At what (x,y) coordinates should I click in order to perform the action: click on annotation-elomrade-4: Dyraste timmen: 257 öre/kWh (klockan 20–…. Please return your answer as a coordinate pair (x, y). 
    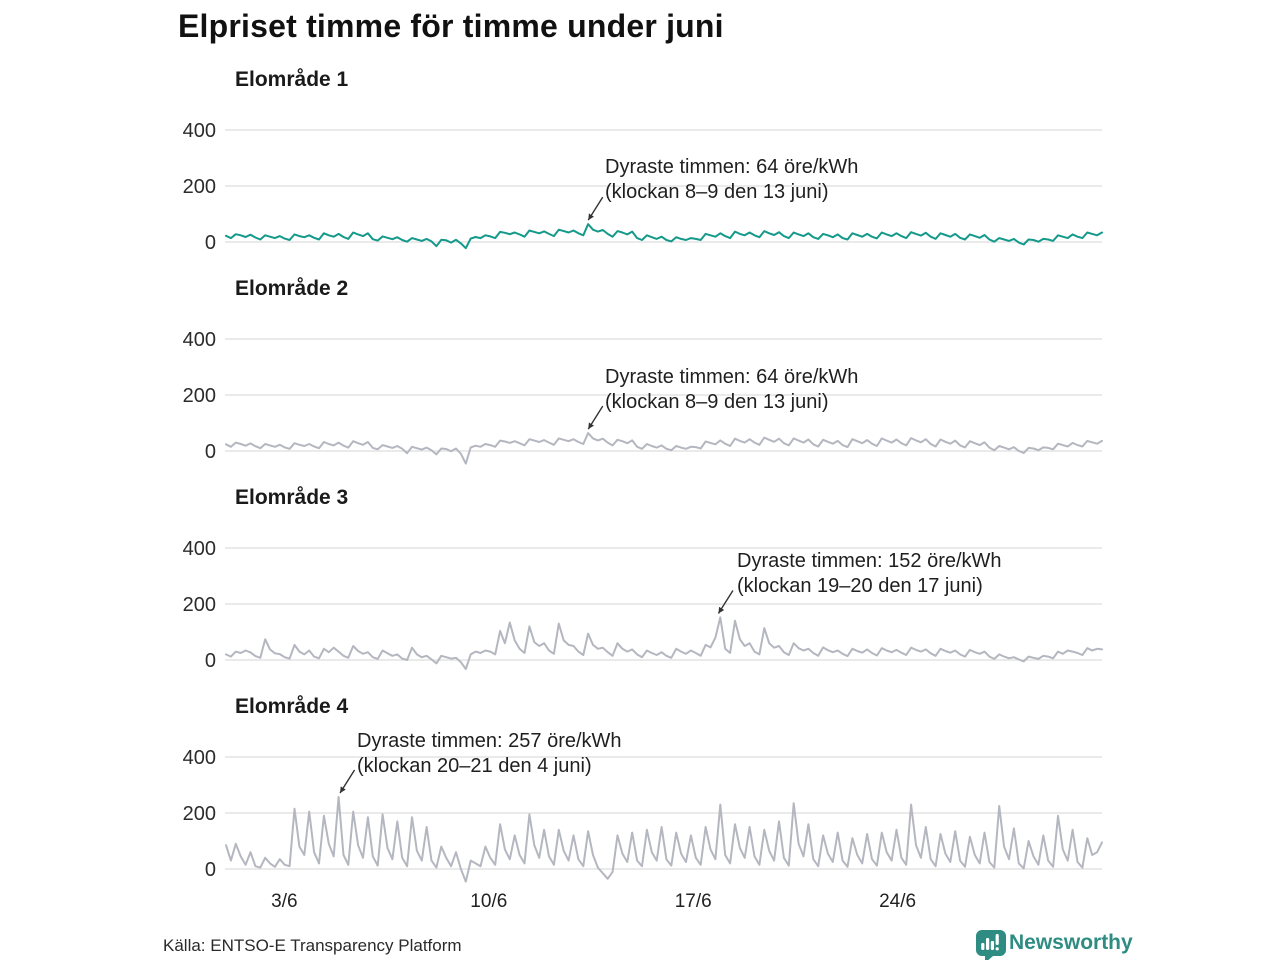
    Looking at the image, I should click on (489, 754).